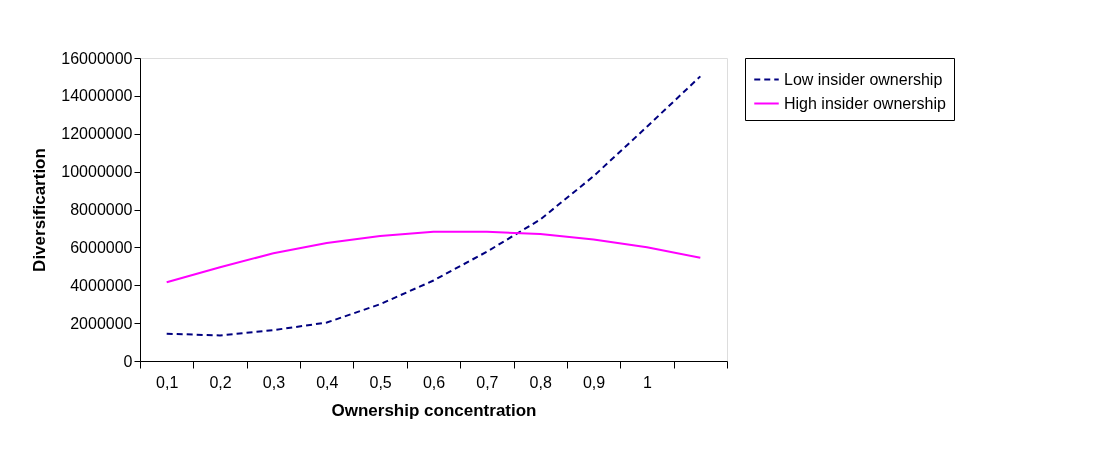  What do you see at coordinates (647, 382) in the screenshot?
I see `x-tick-label: 1` at bounding box center [647, 382].